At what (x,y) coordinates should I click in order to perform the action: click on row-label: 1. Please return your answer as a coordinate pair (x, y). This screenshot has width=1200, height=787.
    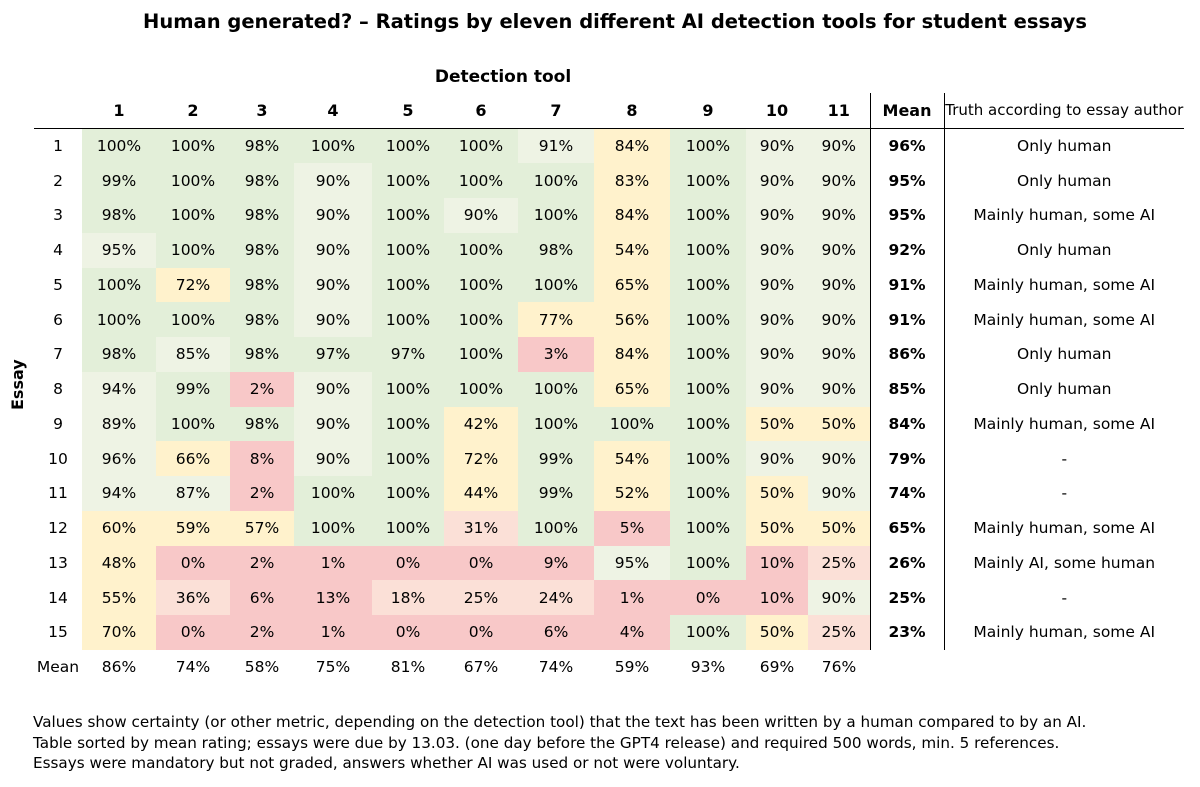
    Looking at the image, I should click on (58, 146).